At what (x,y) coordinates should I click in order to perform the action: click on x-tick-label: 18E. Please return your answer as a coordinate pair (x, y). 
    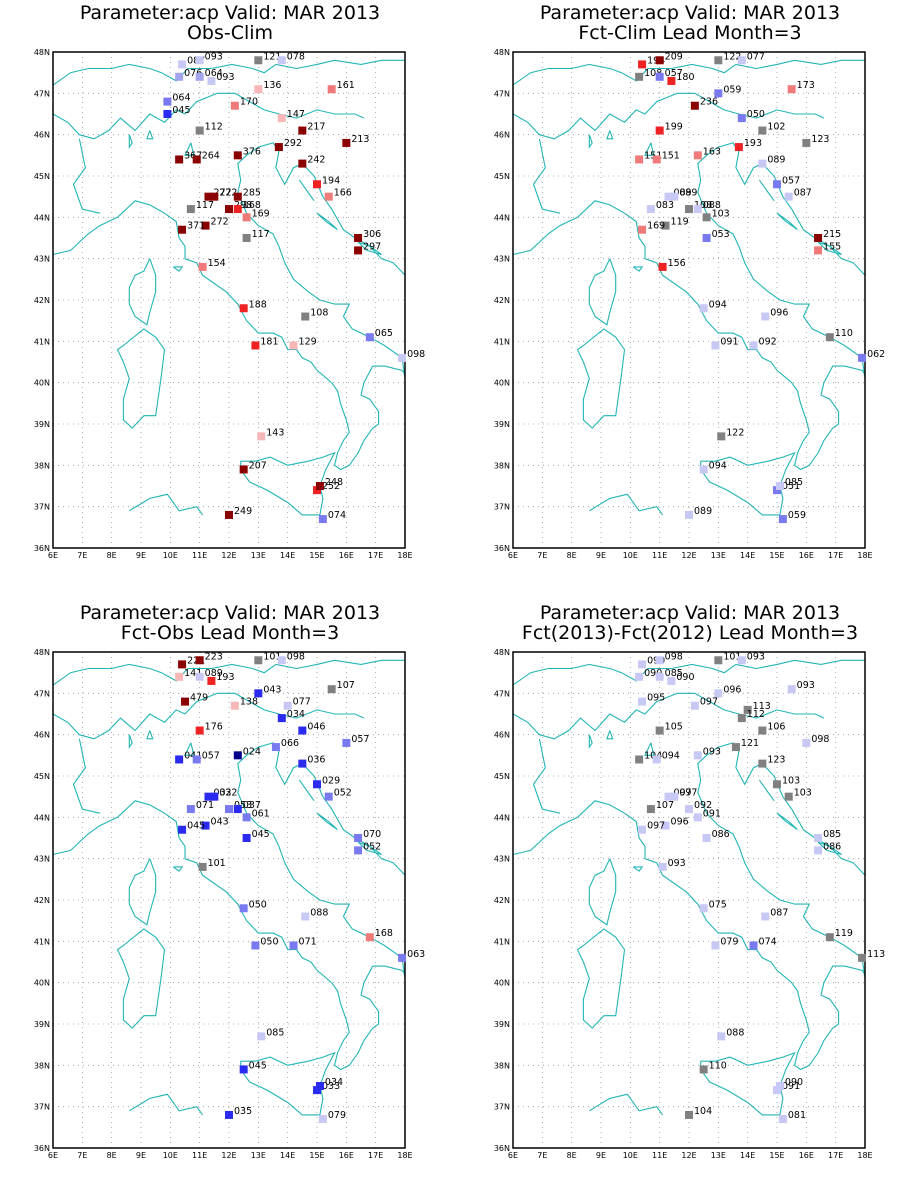
    Looking at the image, I should click on (864, 555).